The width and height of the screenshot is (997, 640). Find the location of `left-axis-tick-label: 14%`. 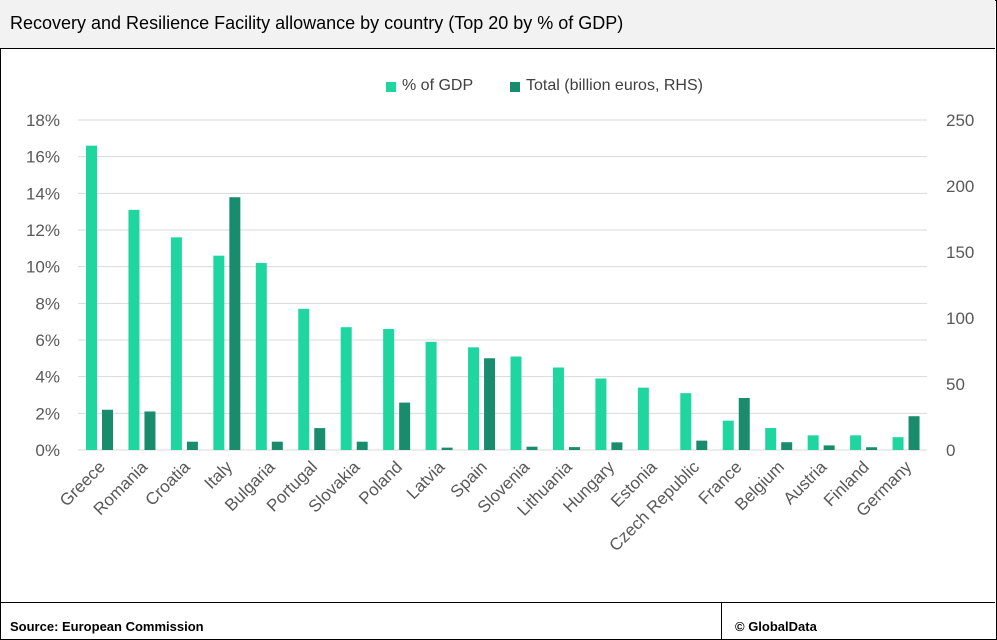

left-axis-tick-label: 14% is located at coordinates (43, 193).